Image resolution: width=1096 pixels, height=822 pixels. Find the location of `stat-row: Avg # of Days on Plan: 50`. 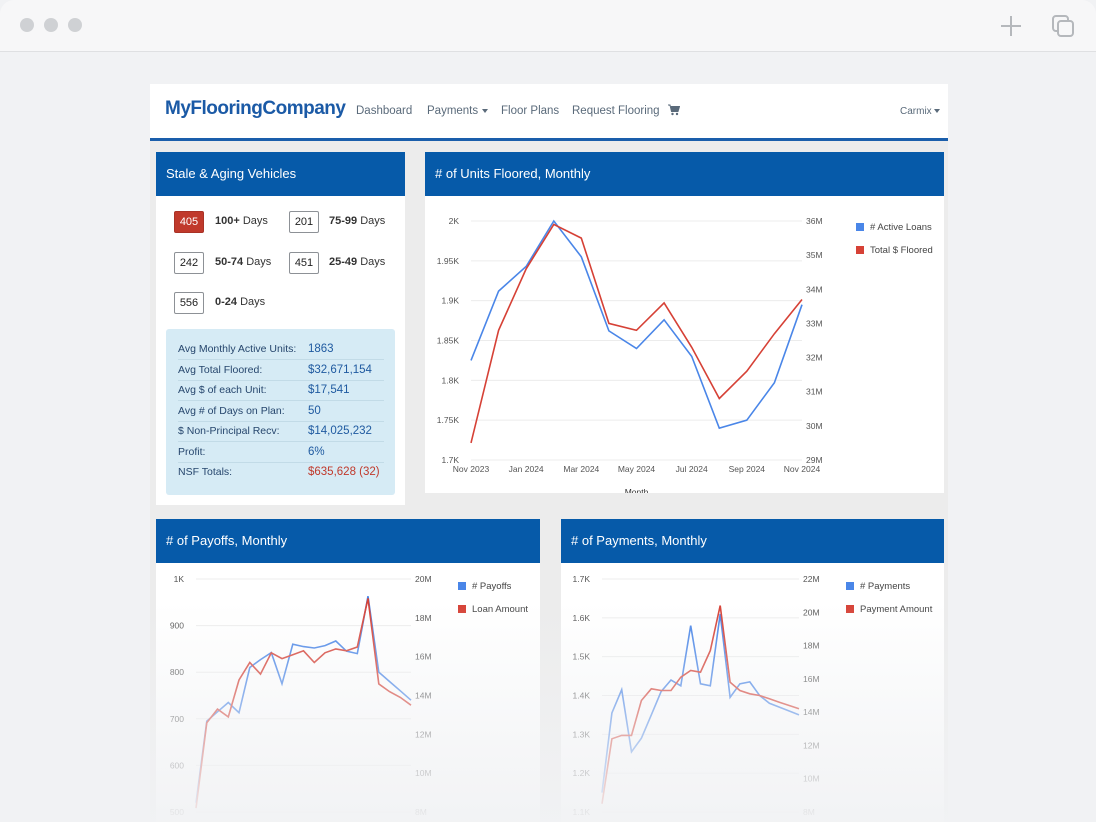

stat-row: Avg # of Days on Plan: 50 is located at coordinates (281, 411).